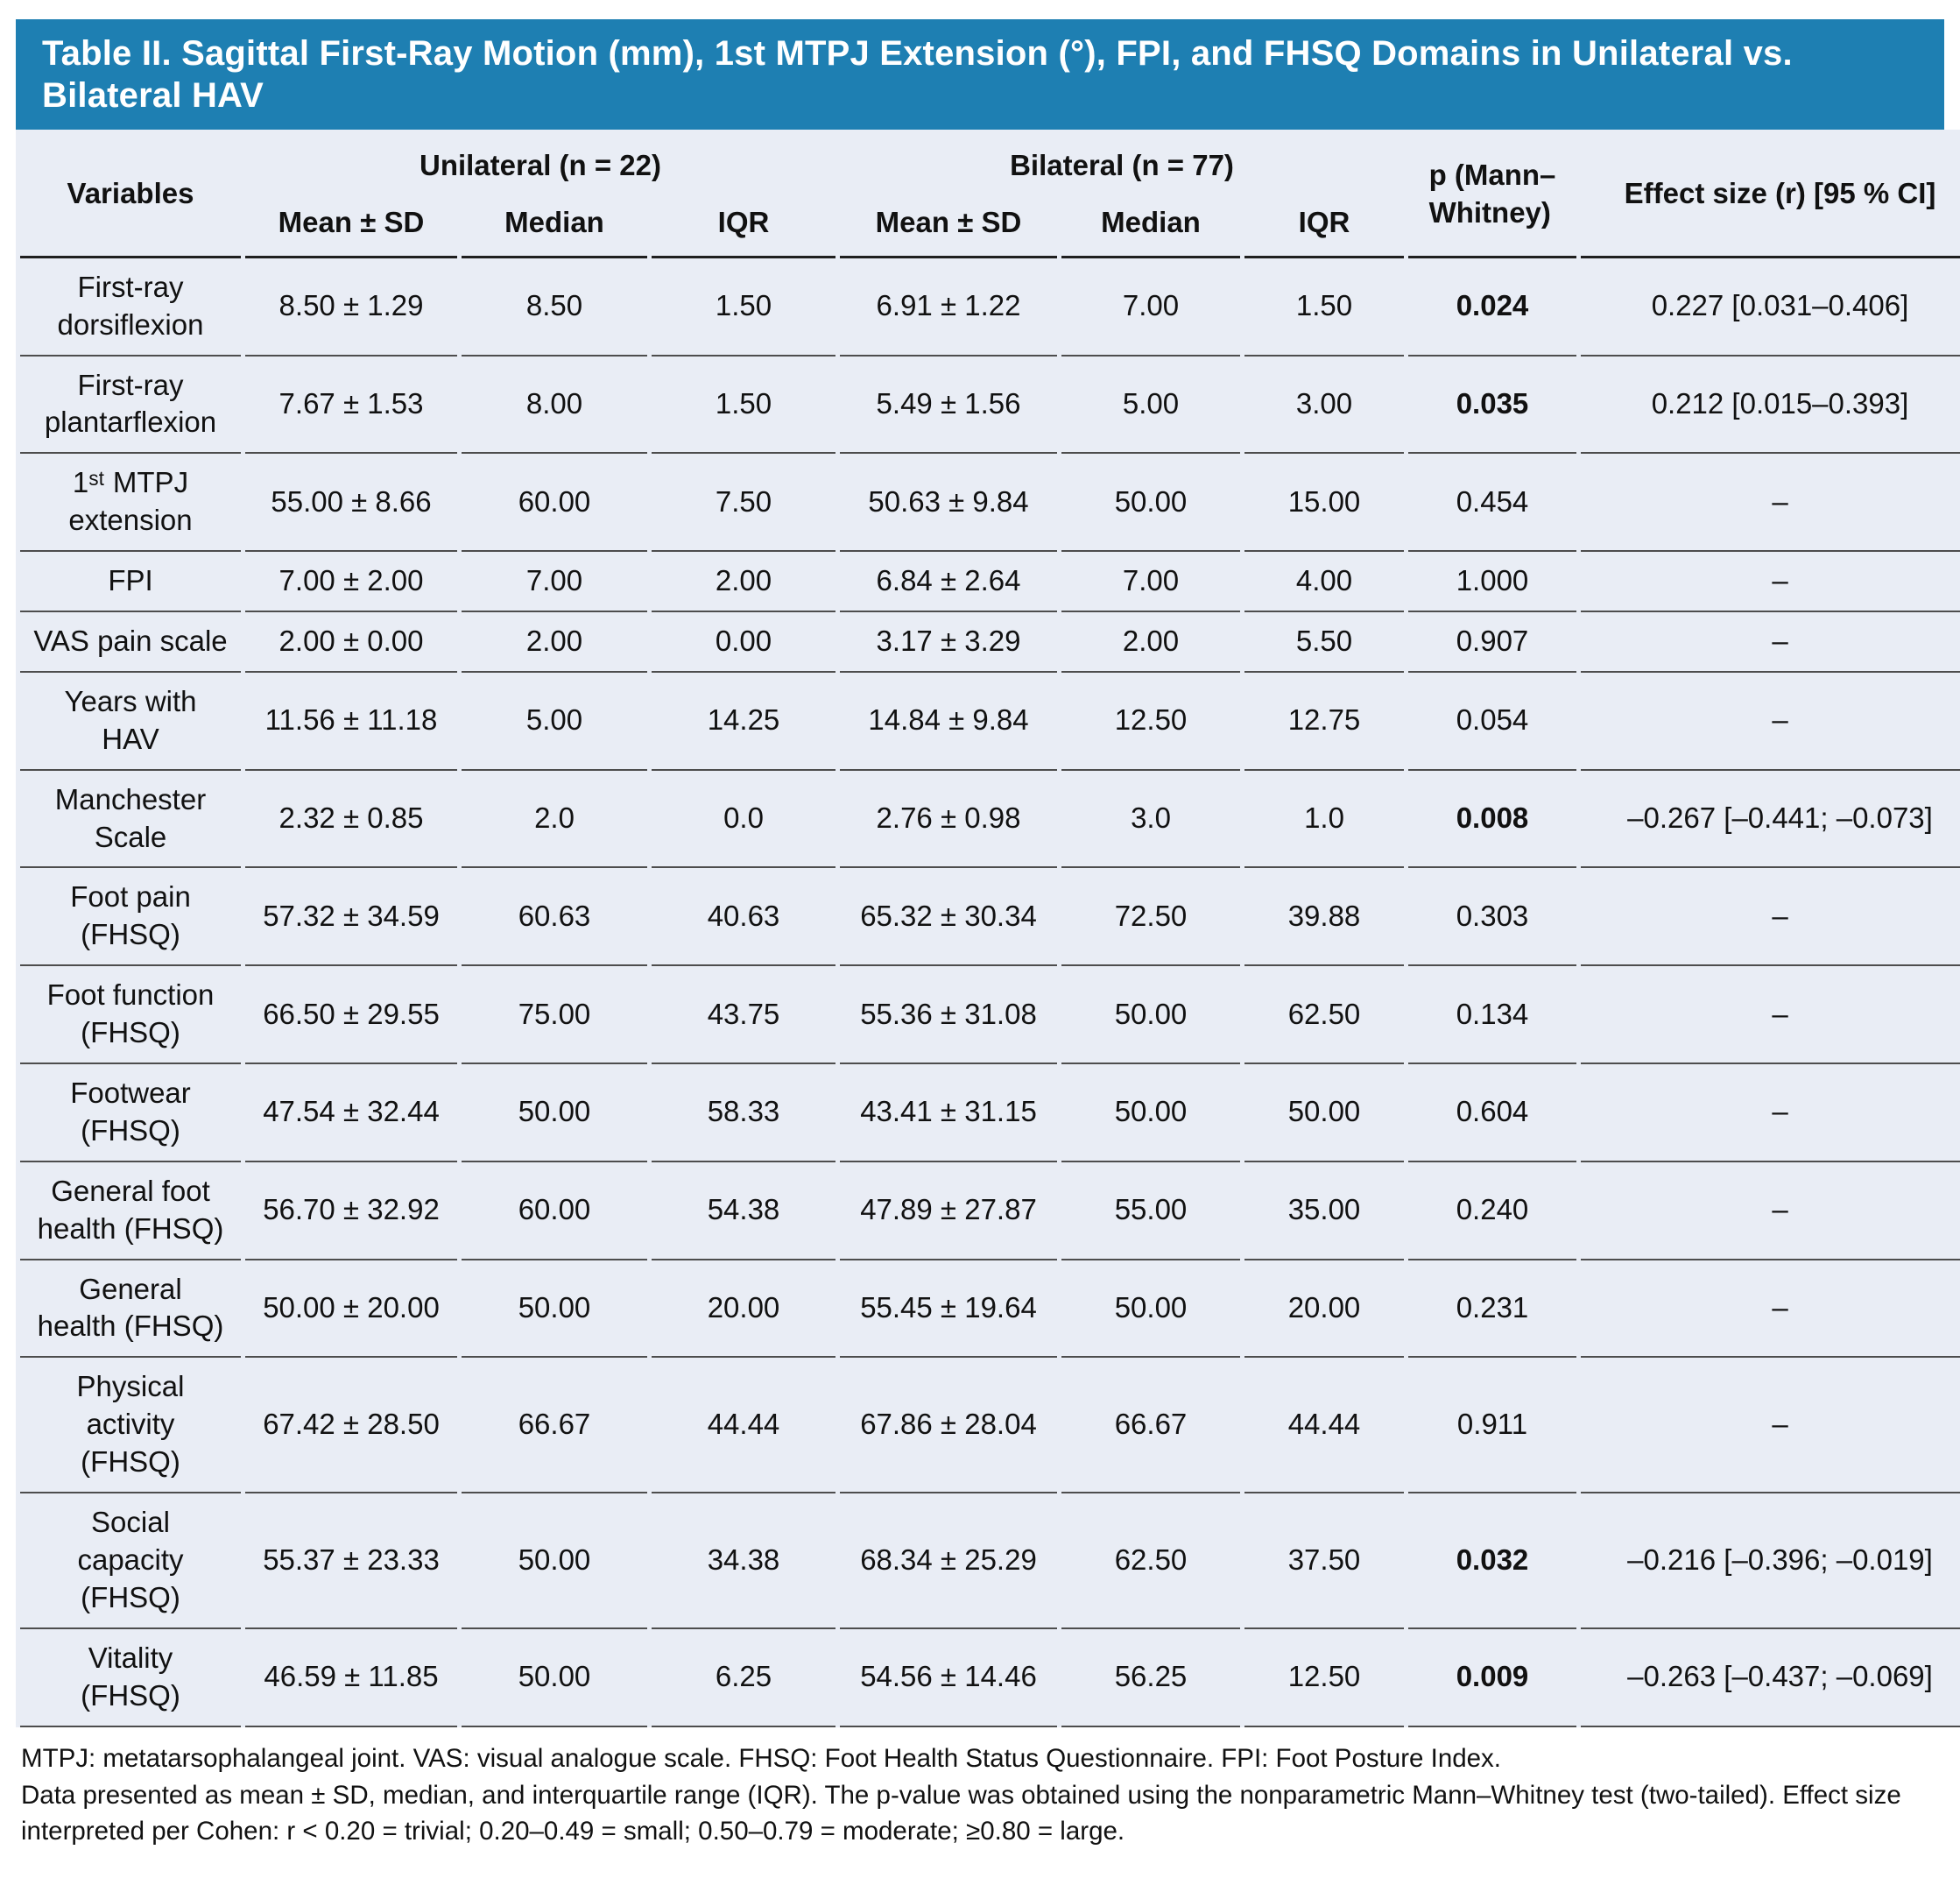 This screenshot has width=1960, height=1878. What do you see at coordinates (554, 722) in the screenshot?
I see `uni-median: 5.00` at bounding box center [554, 722].